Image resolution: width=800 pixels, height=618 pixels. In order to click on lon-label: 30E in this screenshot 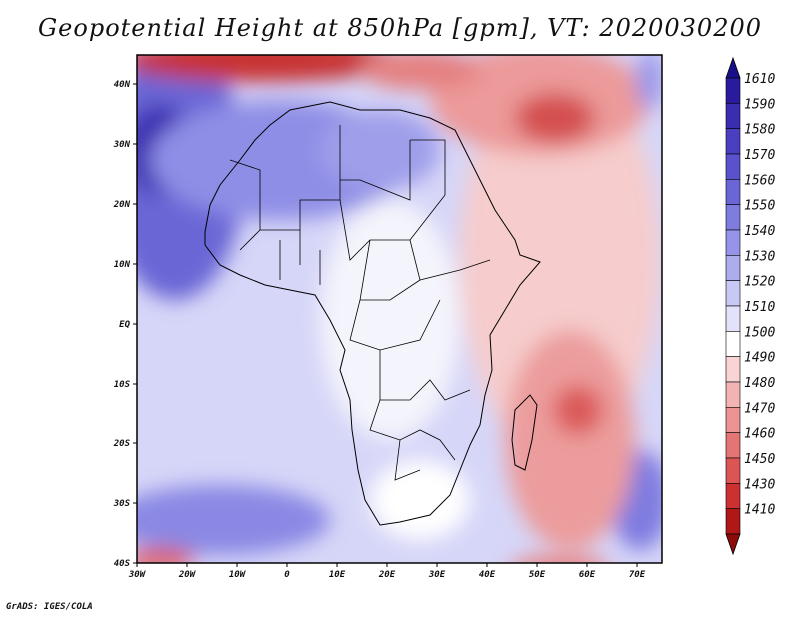, I will do `click(437, 575)`.